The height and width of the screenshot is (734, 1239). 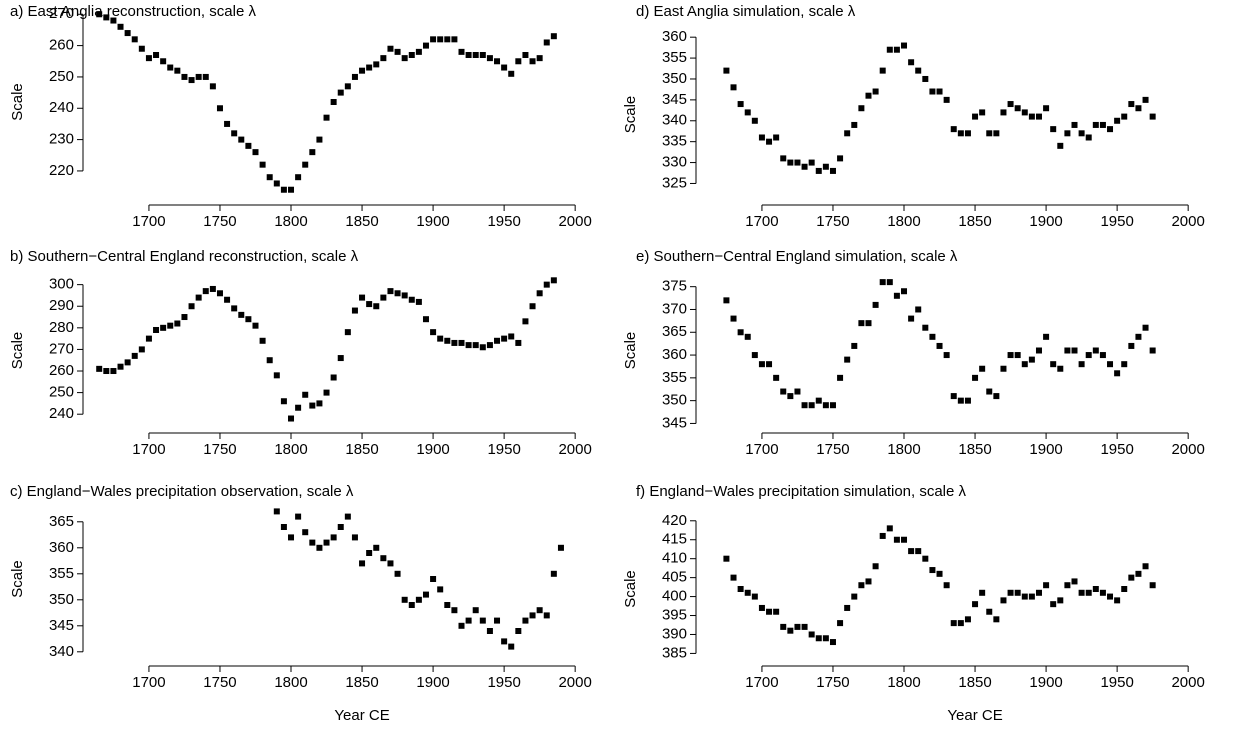 What do you see at coordinates (674, 596) in the screenshot?
I see `y-tick-label: 400` at bounding box center [674, 596].